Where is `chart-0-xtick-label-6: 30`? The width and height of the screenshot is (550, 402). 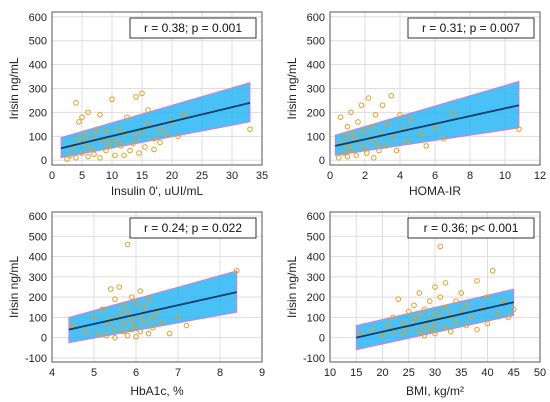
chart-0-xtick-label-6: 30 is located at coordinates (232, 176).